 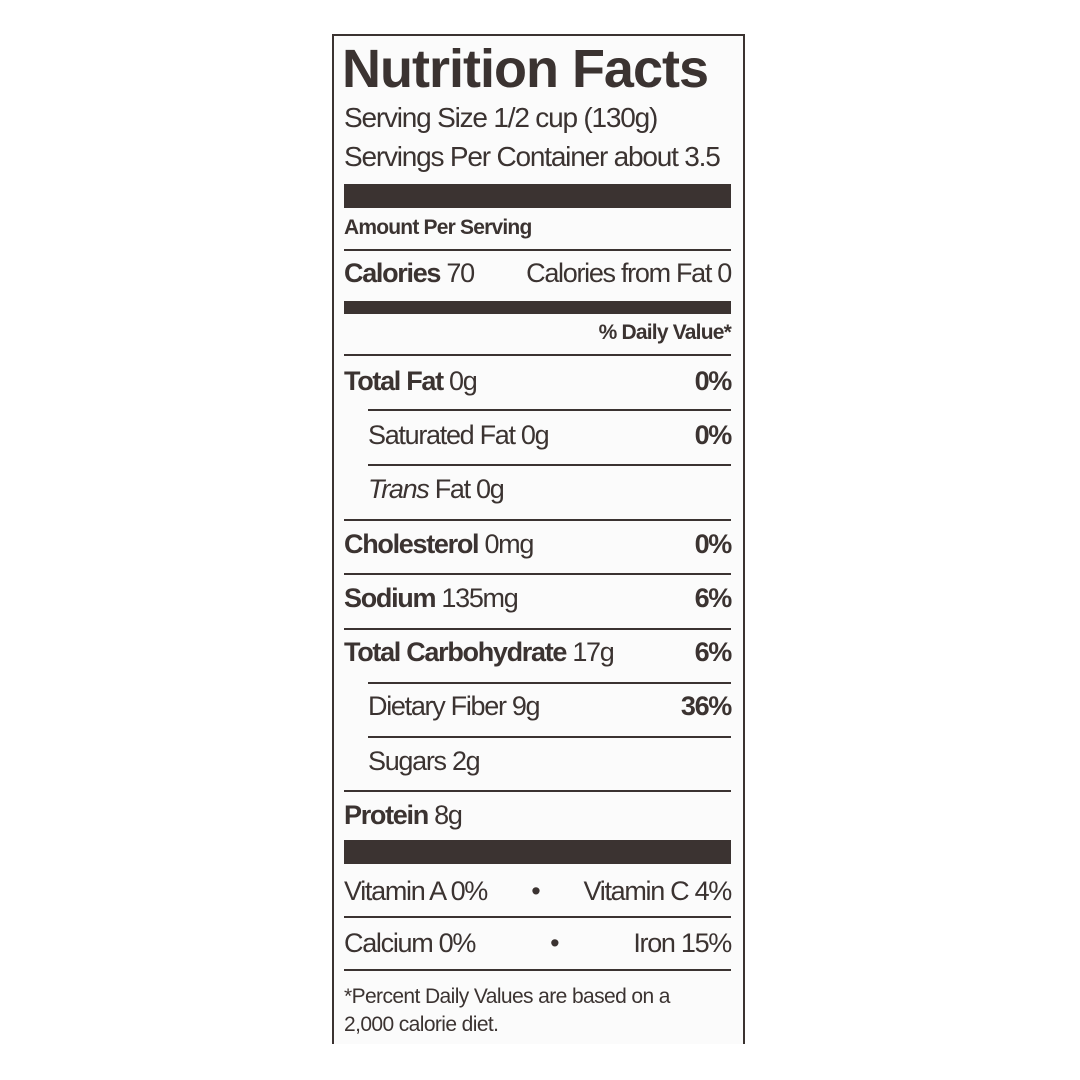 I want to click on daily-value-label: % Daily Value*, so click(x=665, y=332).